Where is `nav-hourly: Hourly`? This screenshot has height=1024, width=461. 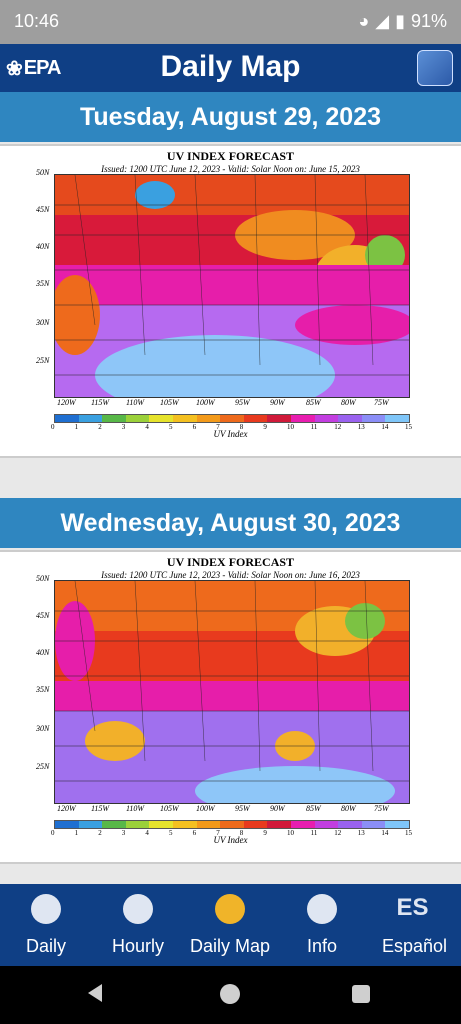 nav-hourly: Hourly is located at coordinates (138, 925).